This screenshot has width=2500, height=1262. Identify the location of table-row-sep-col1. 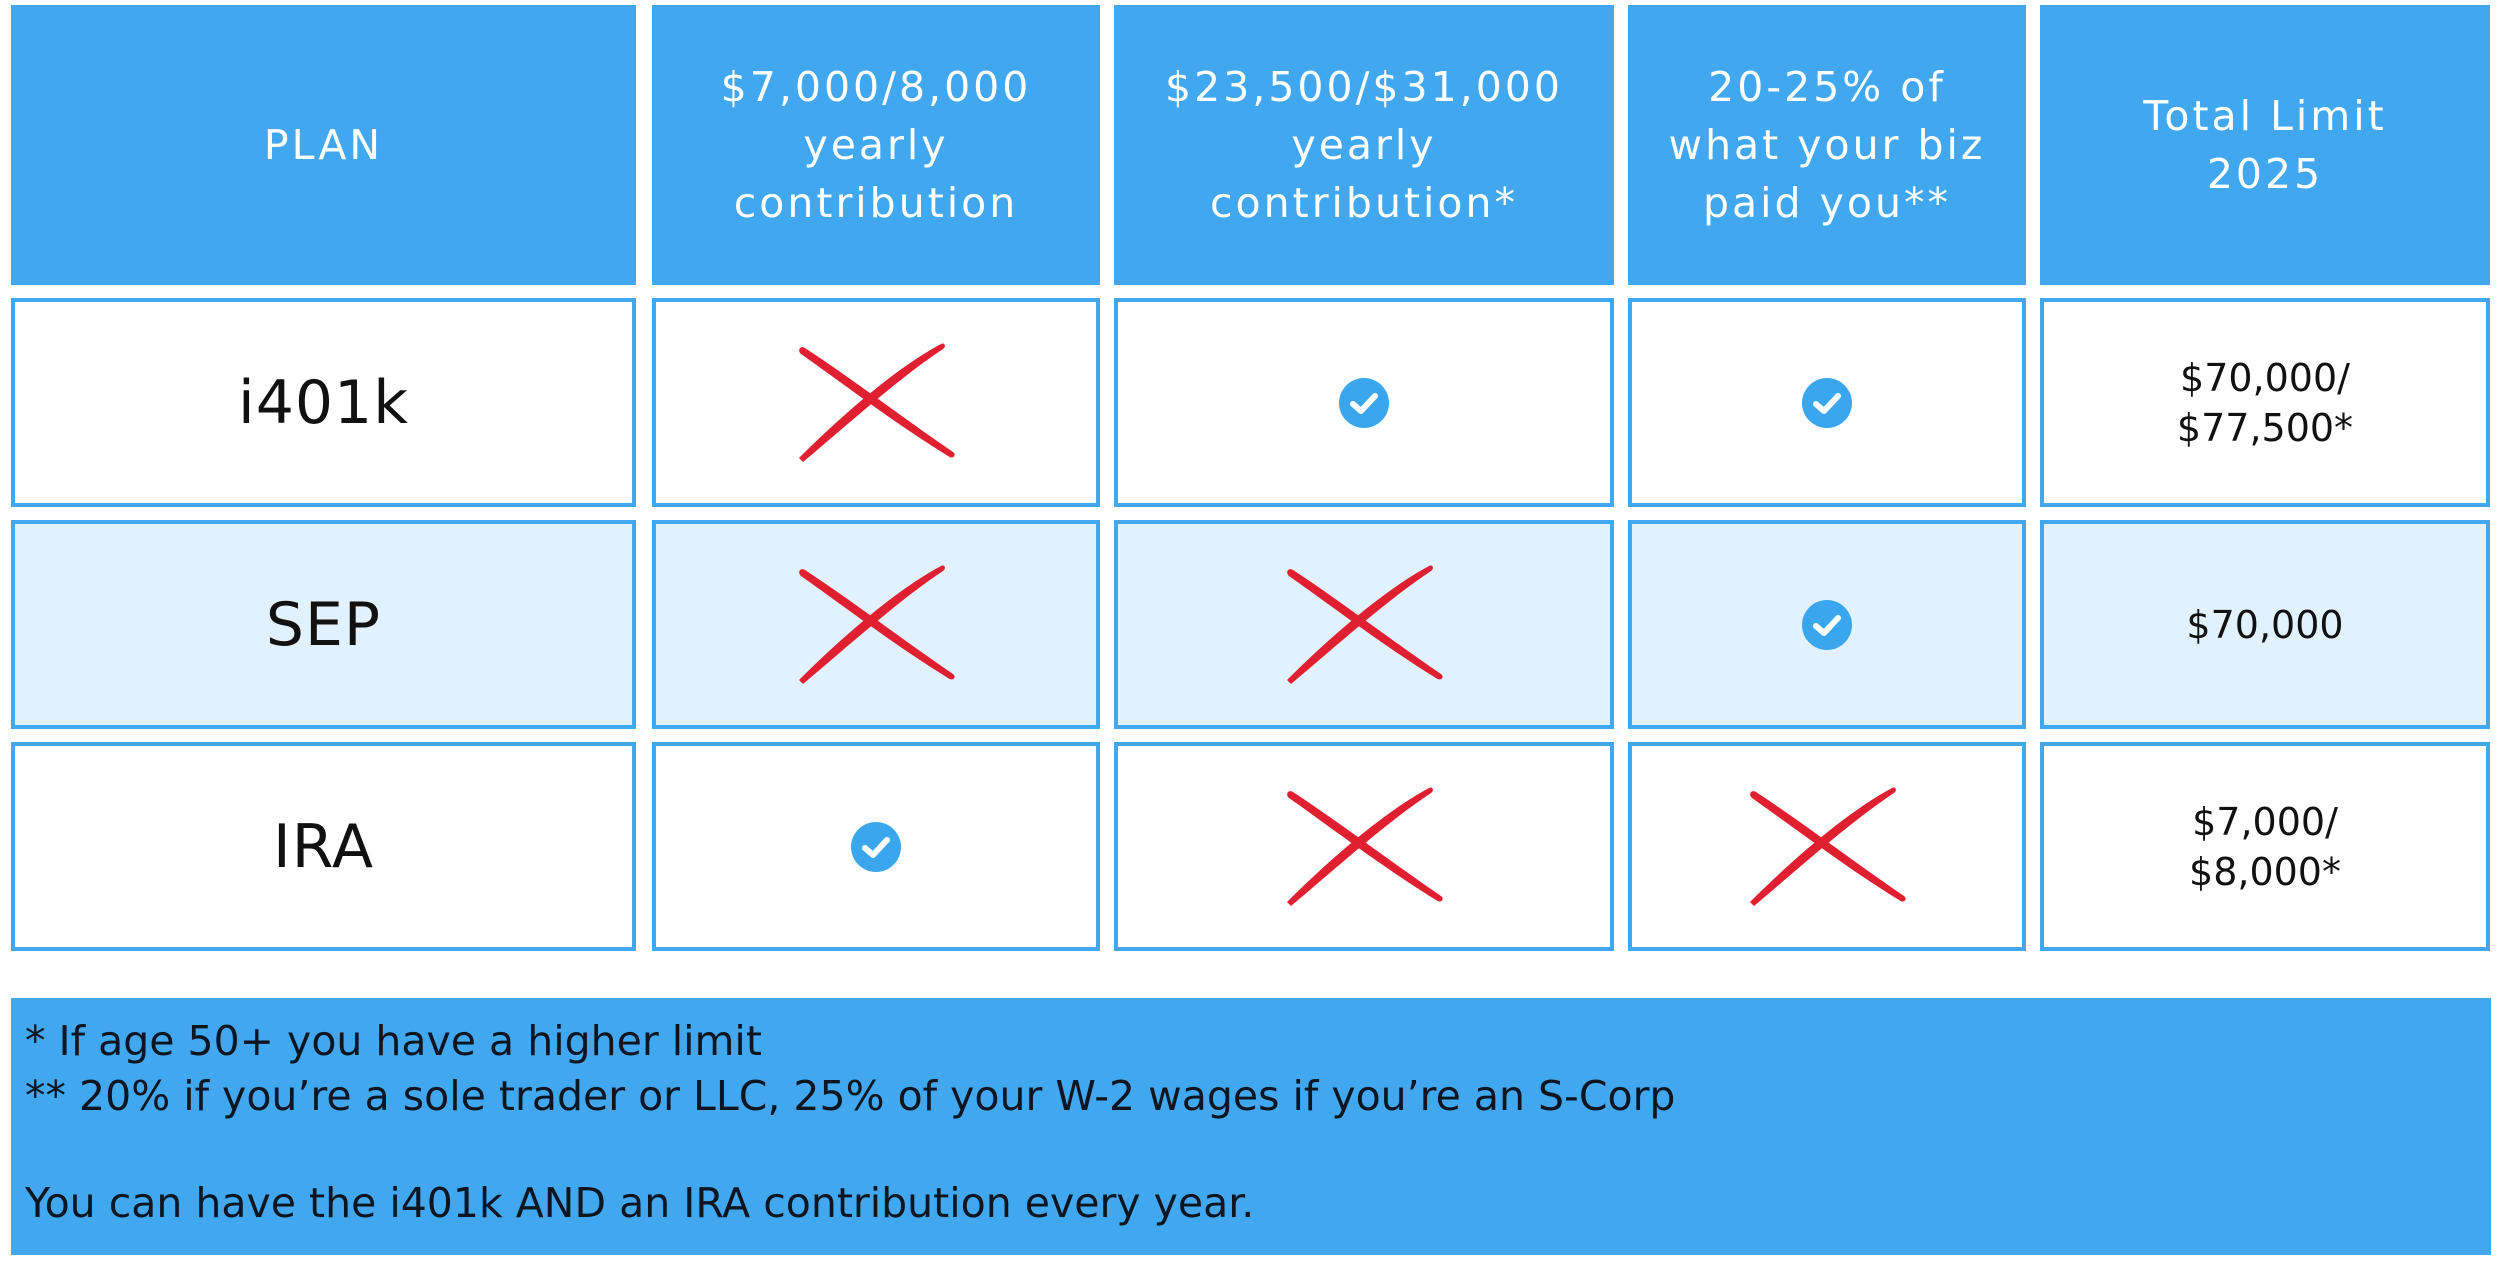
(876, 624).